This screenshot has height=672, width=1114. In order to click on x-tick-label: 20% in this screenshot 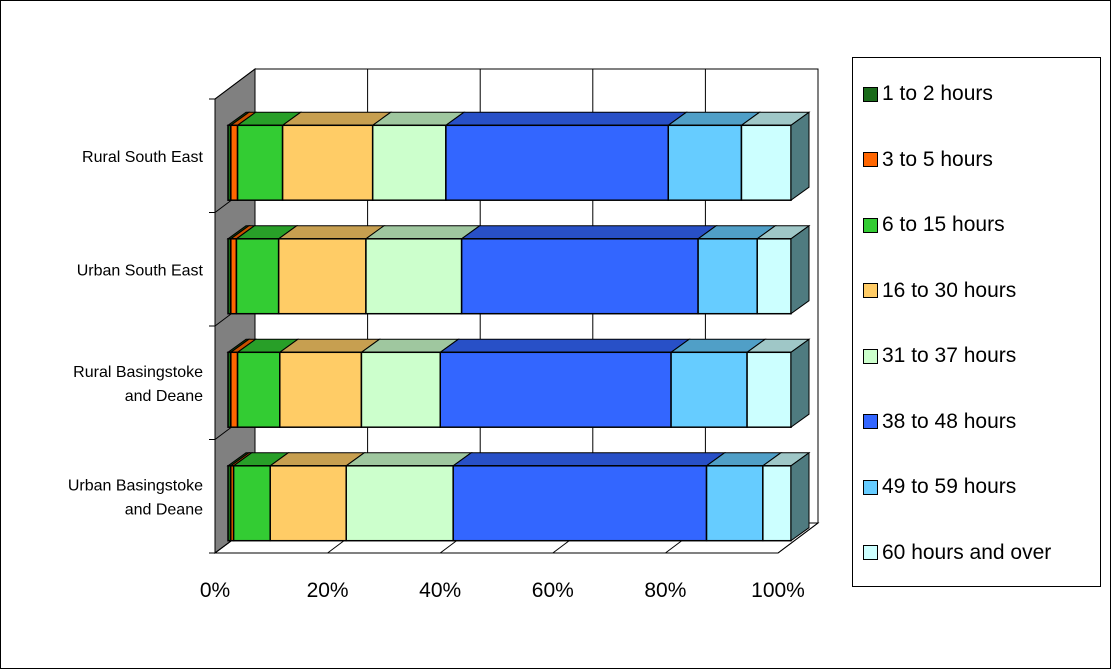, I will do `click(328, 590)`.